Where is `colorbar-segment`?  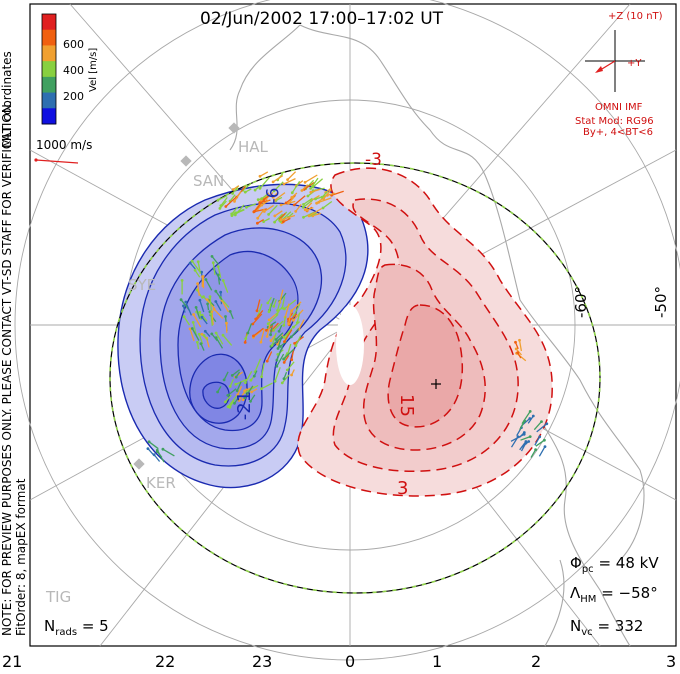
colorbar-segment is located at coordinates (49, 69).